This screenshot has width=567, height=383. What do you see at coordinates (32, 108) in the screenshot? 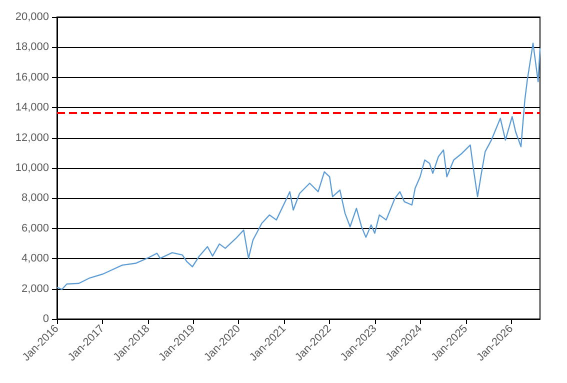
I see `y-tick-label: 14,000` at bounding box center [32, 108].